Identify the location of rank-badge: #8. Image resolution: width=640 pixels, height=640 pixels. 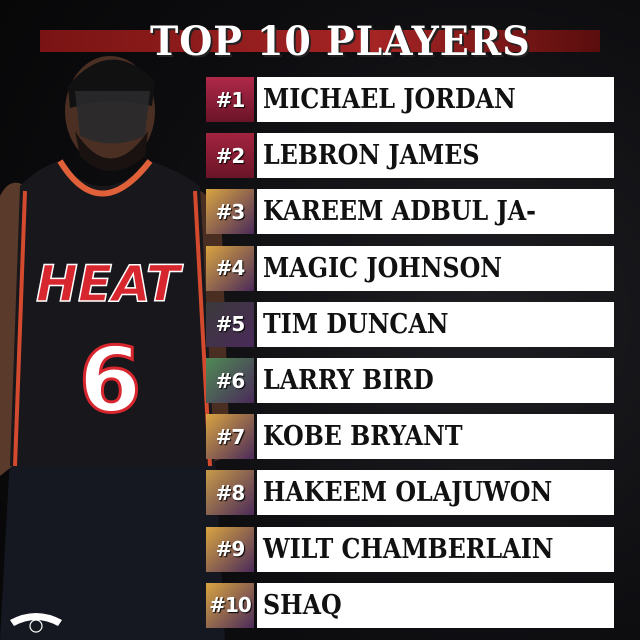
(230, 493).